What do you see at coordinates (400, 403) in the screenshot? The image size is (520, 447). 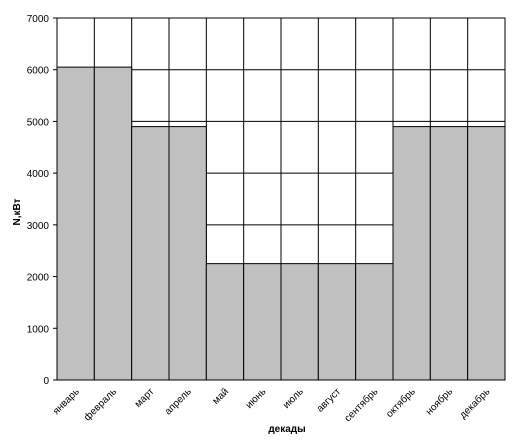 I see `x-tick-label: октябрь` at bounding box center [400, 403].